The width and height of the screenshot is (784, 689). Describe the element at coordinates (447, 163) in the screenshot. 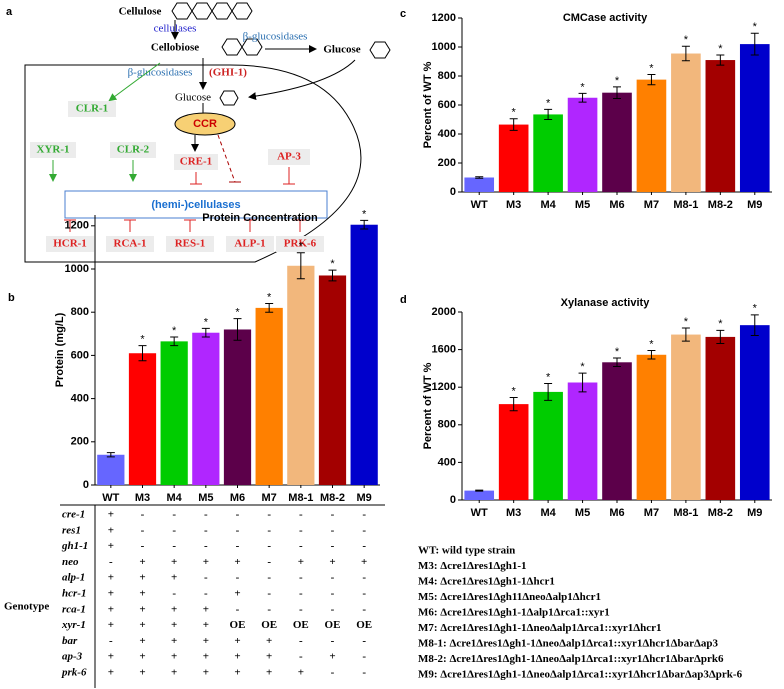

I see `y-tick-label: 200` at that location.